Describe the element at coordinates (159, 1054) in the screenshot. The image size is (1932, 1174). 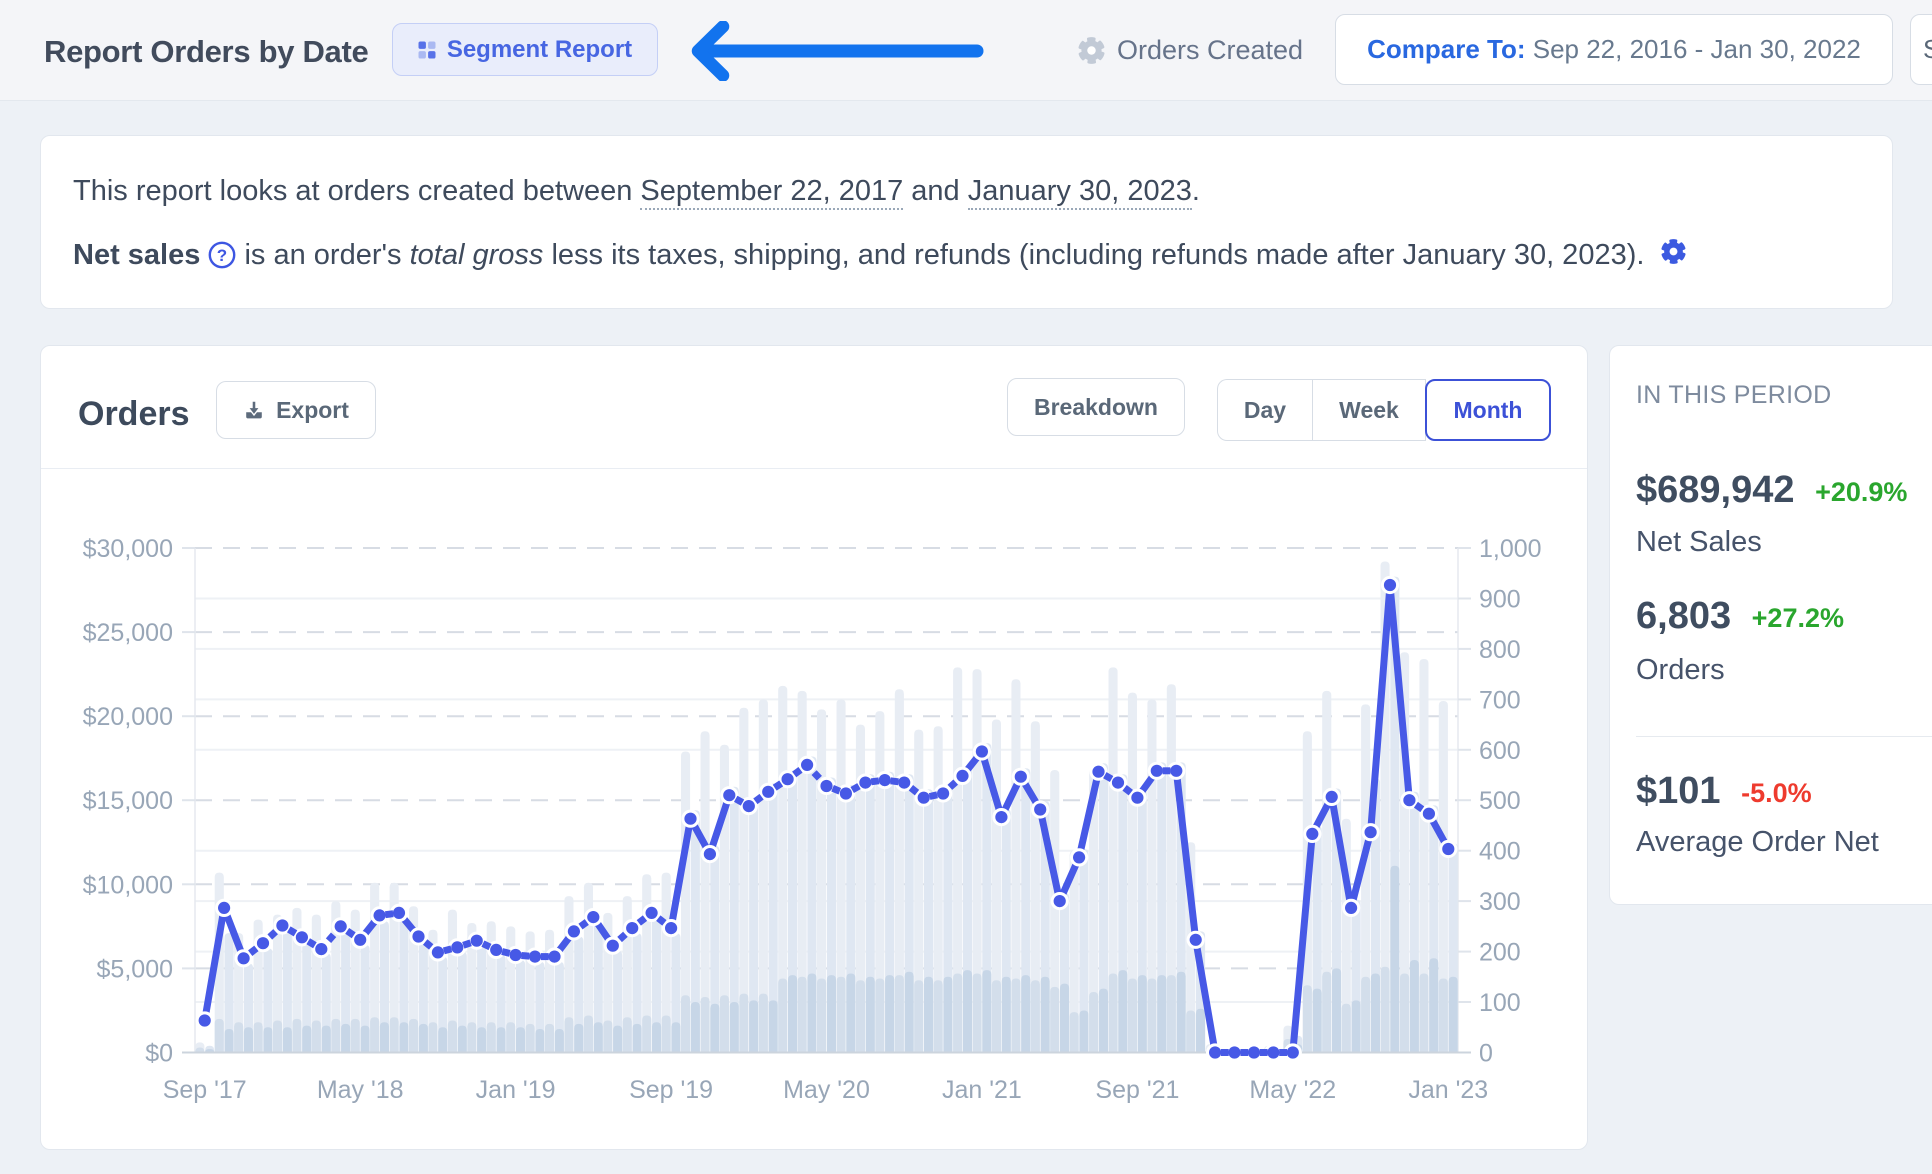
I see `svg-text: $0` at that location.